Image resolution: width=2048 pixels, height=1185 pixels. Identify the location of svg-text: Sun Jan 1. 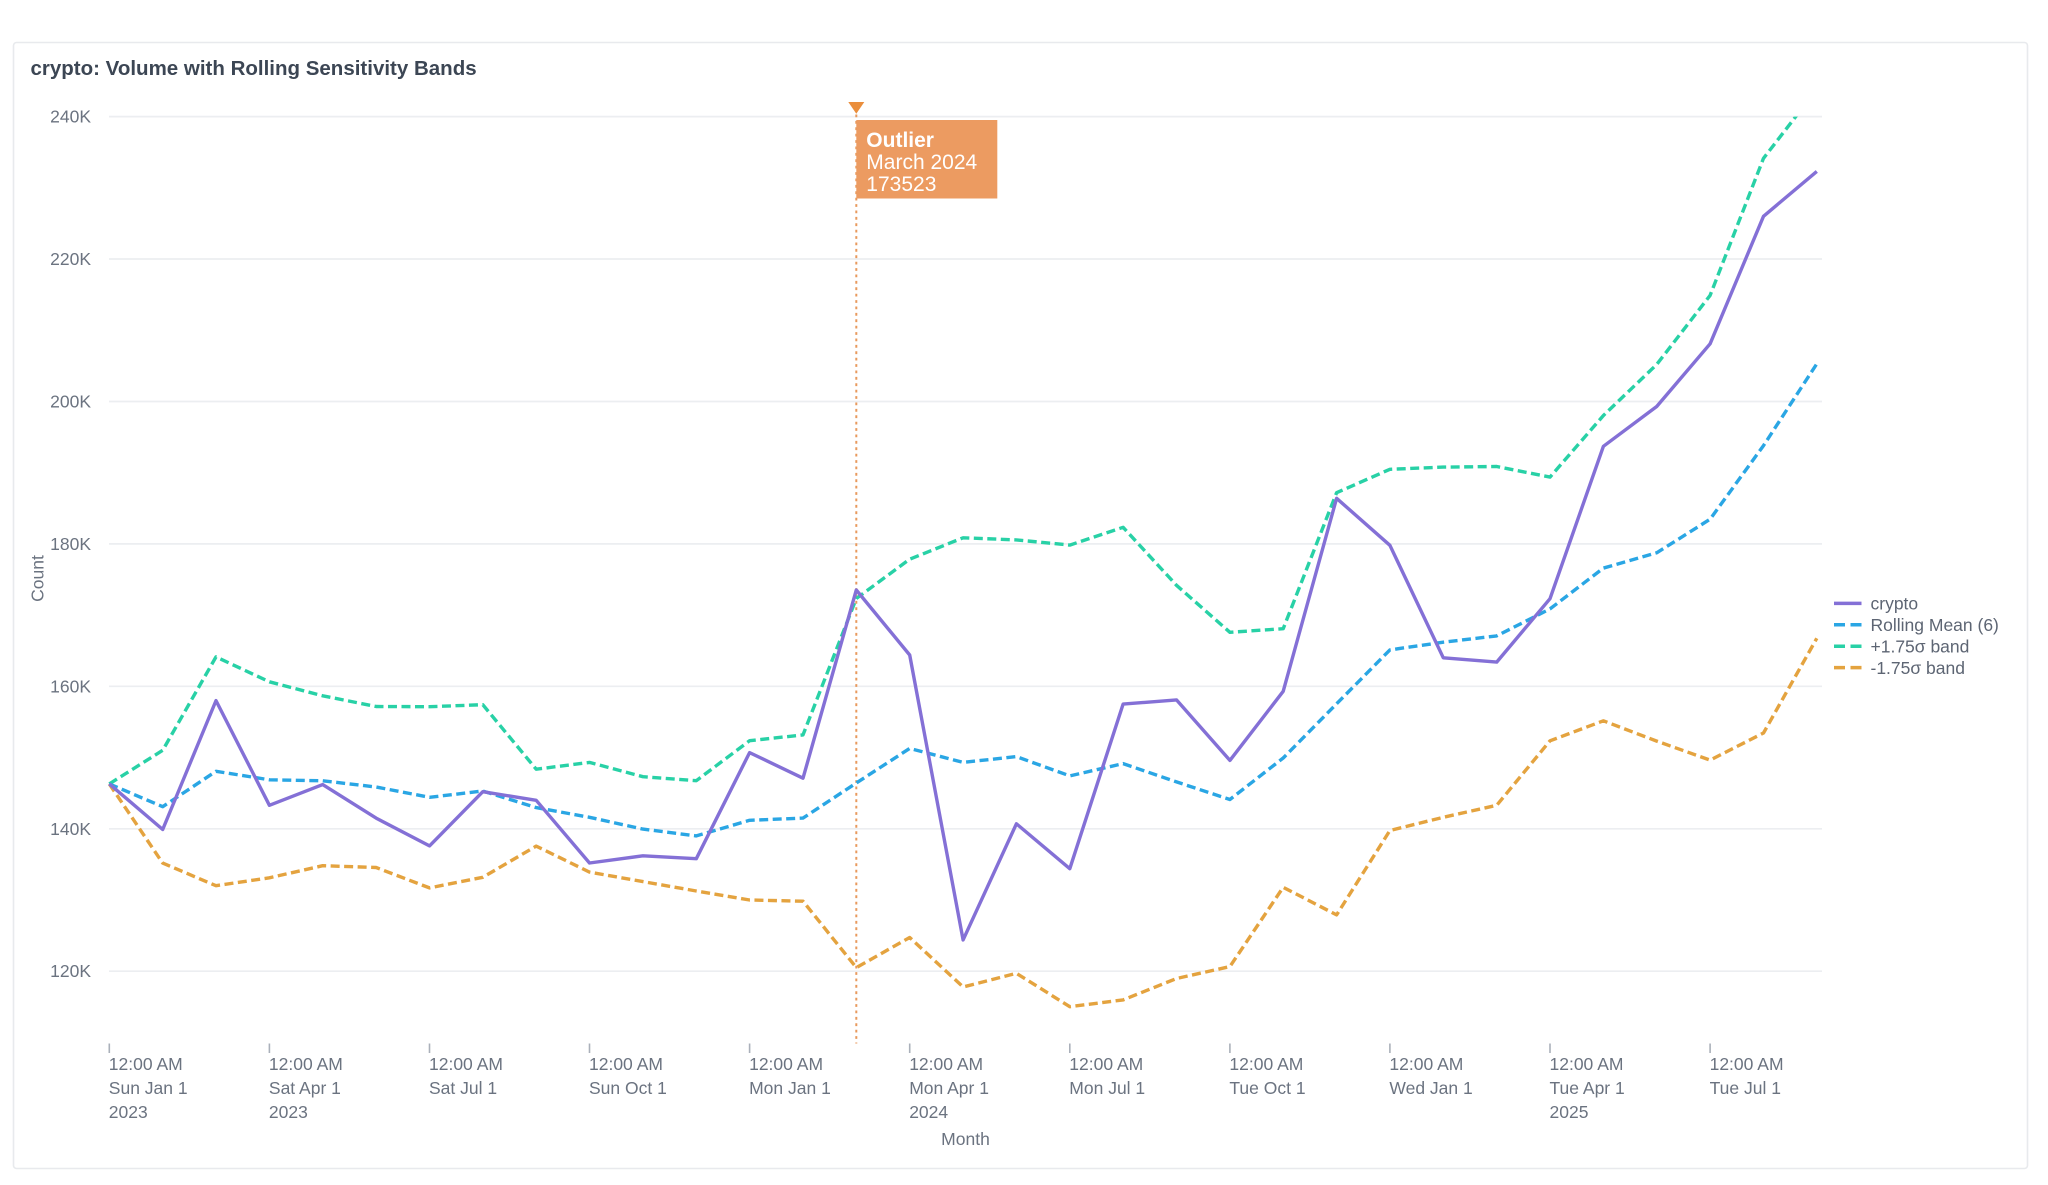
(148, 1088).